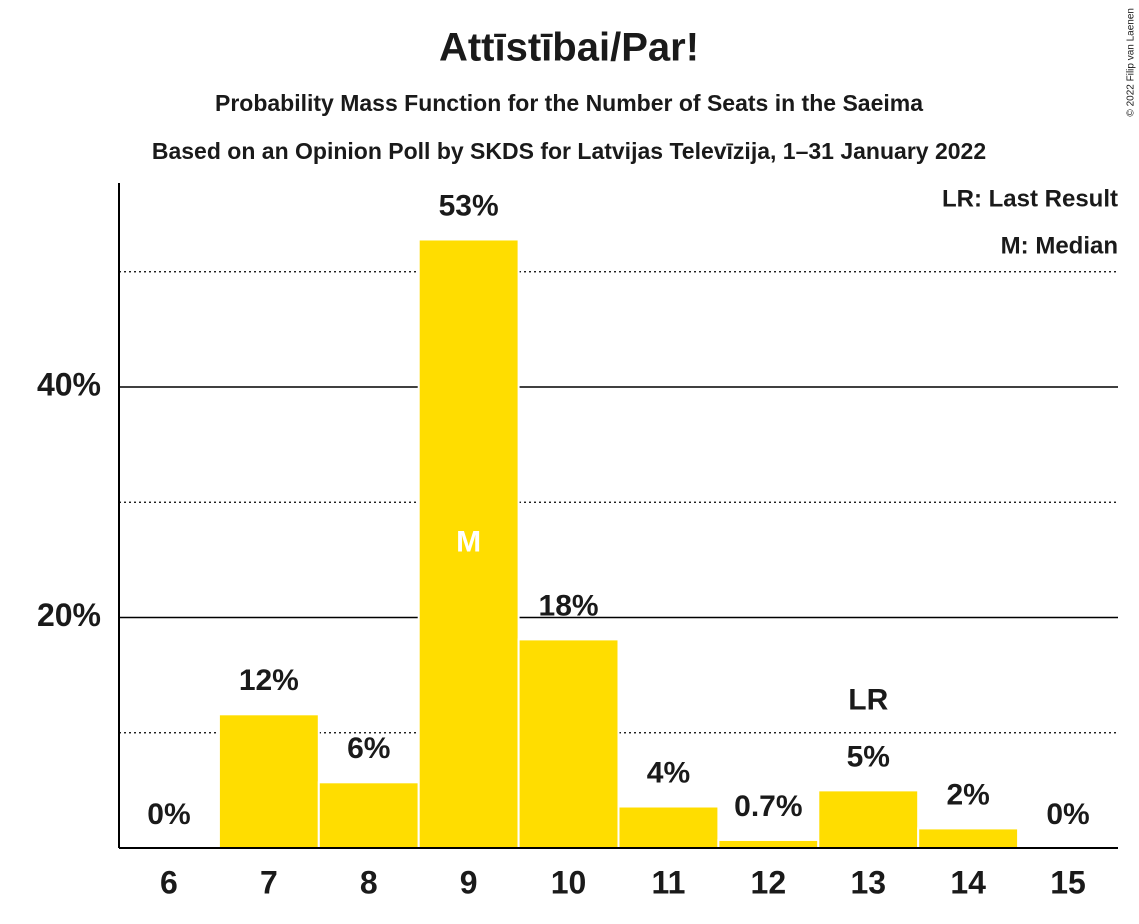 This screenshot has height=924, width=1139. Describe the element at coordinates (668, 772) in the screenshot. I see `value-label: 4%` at that location.